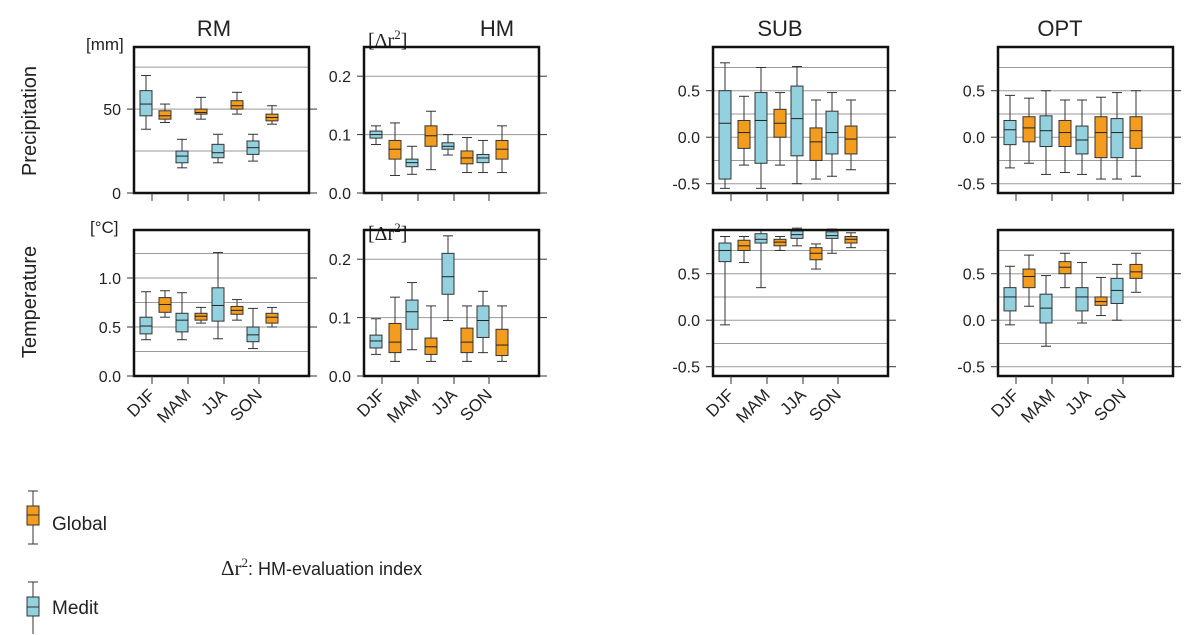 This screenshot has width=1193, height=635. Describe the element at coordinates (800, 303) in the screenshot. I see `temperature-sub-frame` at that location.